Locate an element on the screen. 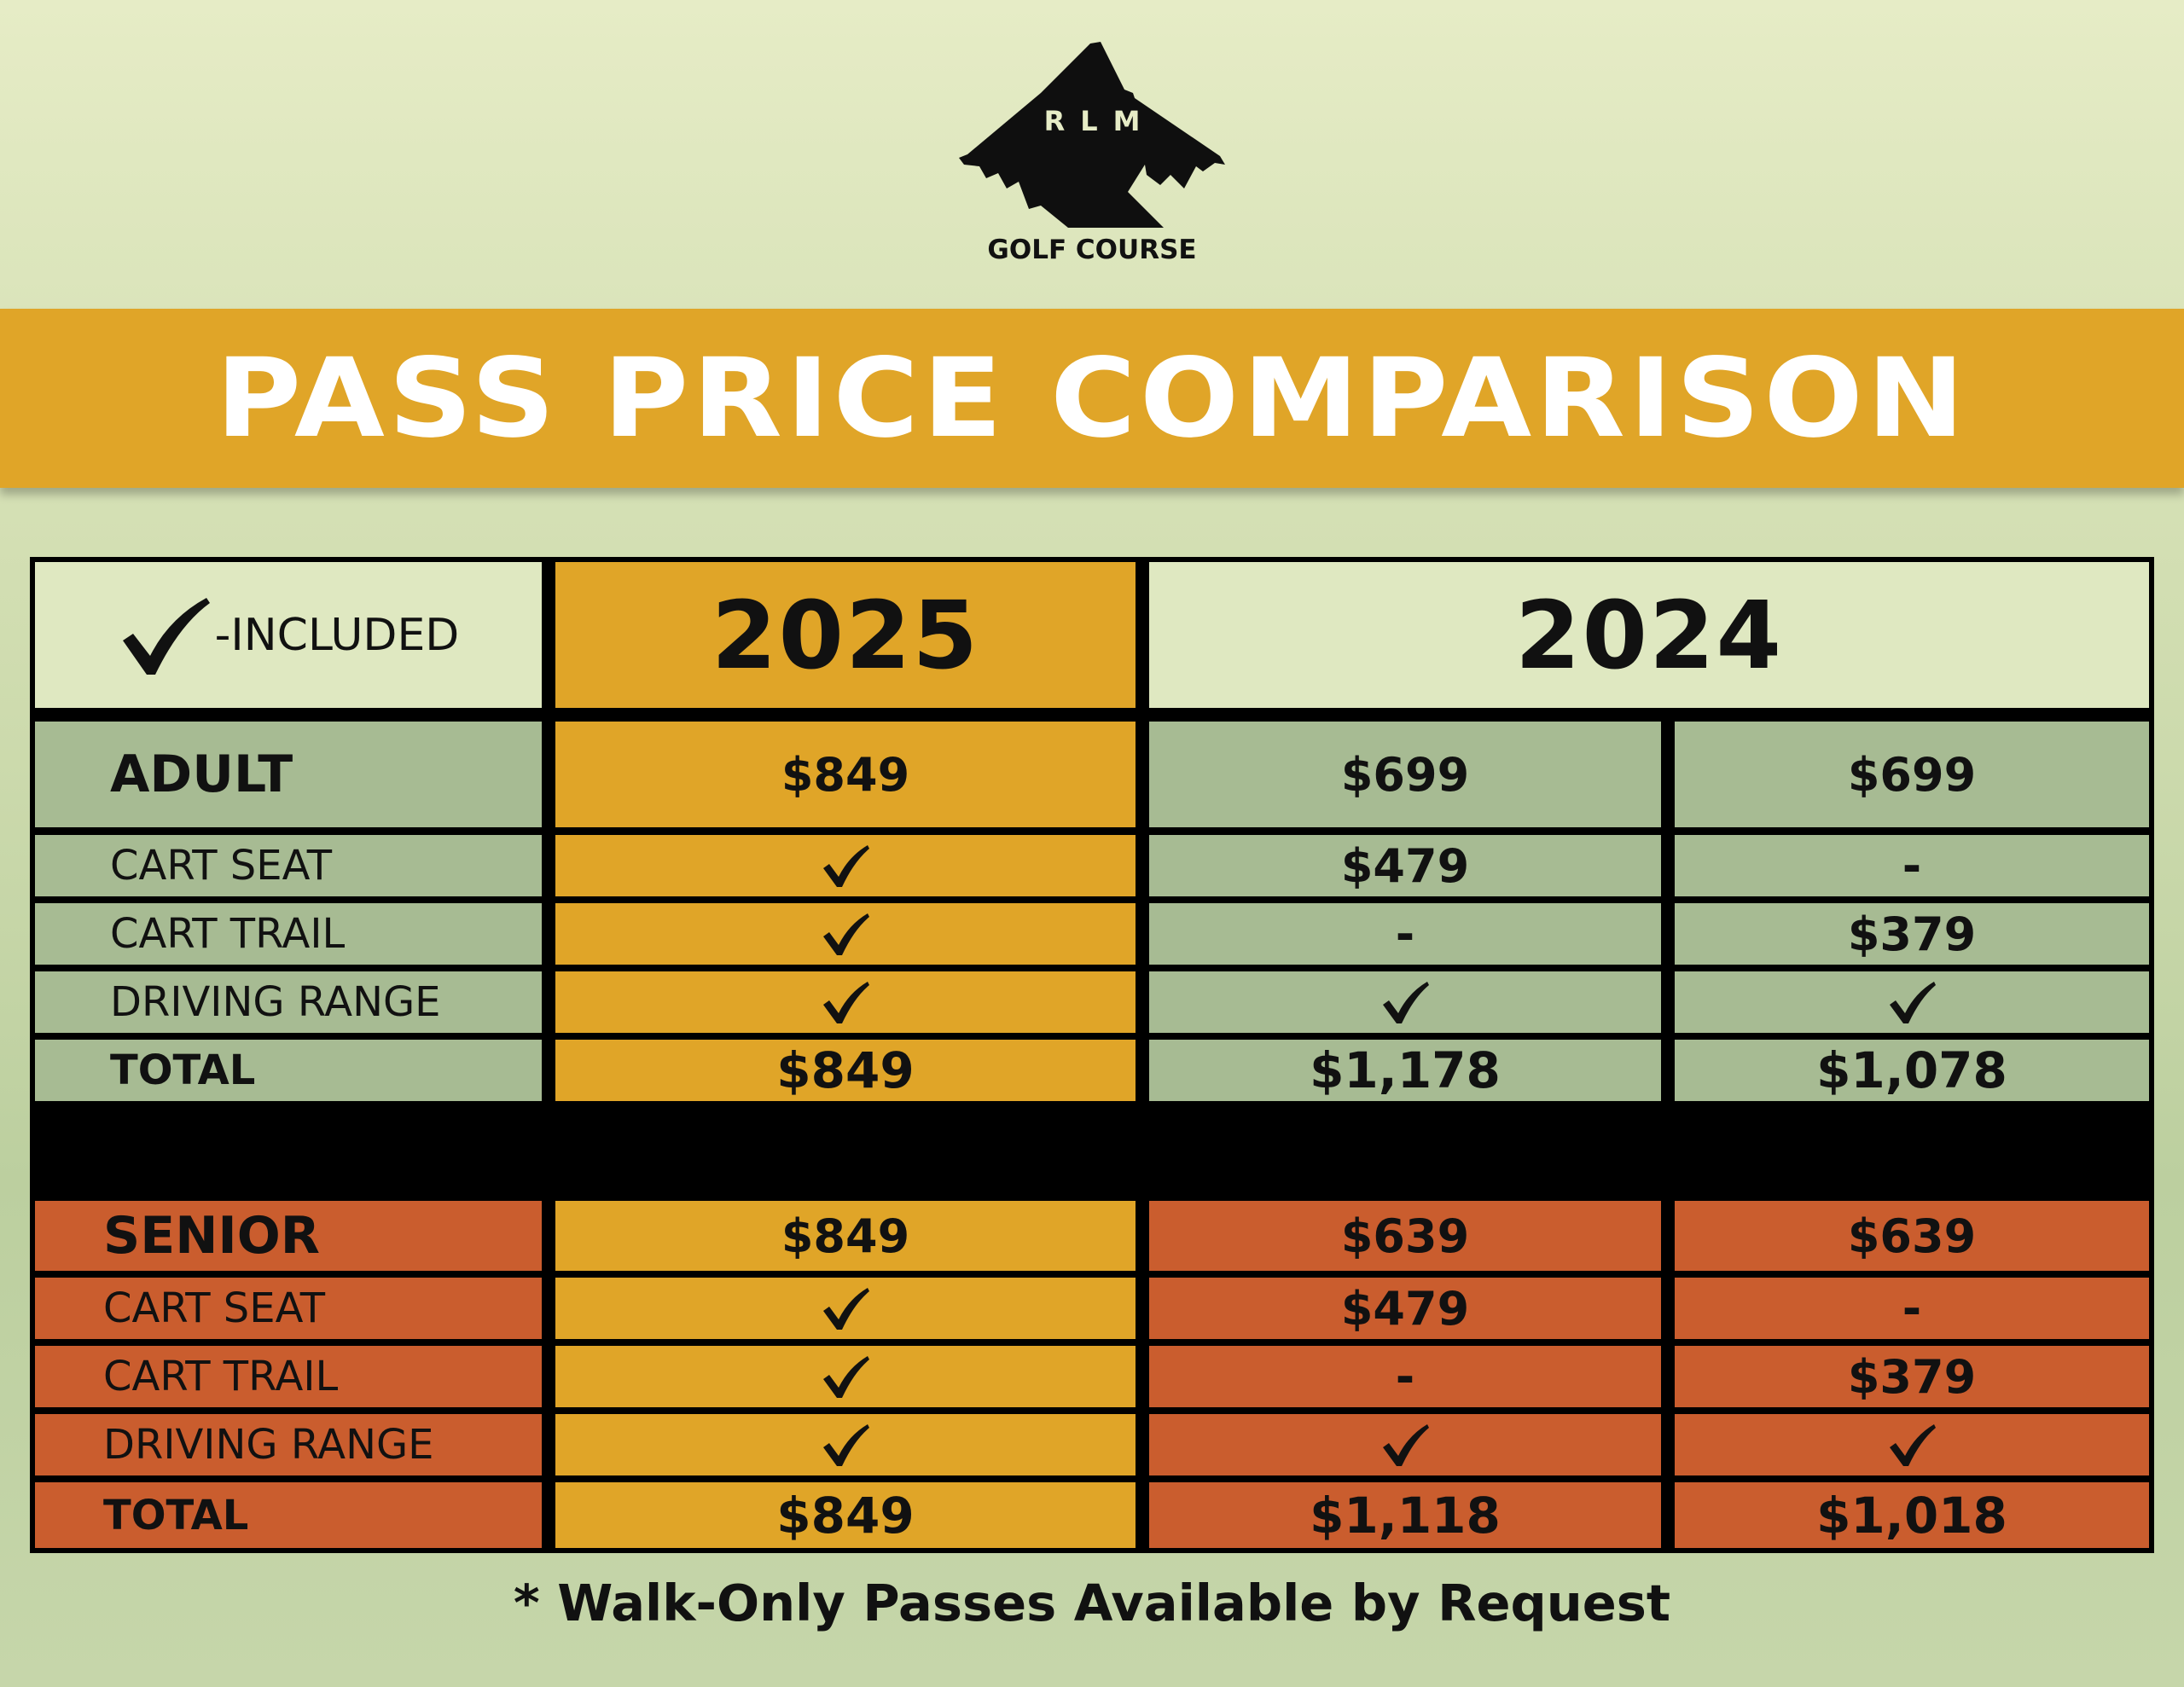 This screenshot has width=2184, height=1687. senior-price-2024-option-a-cell: $639 is located at coordinates (1405, 1236).